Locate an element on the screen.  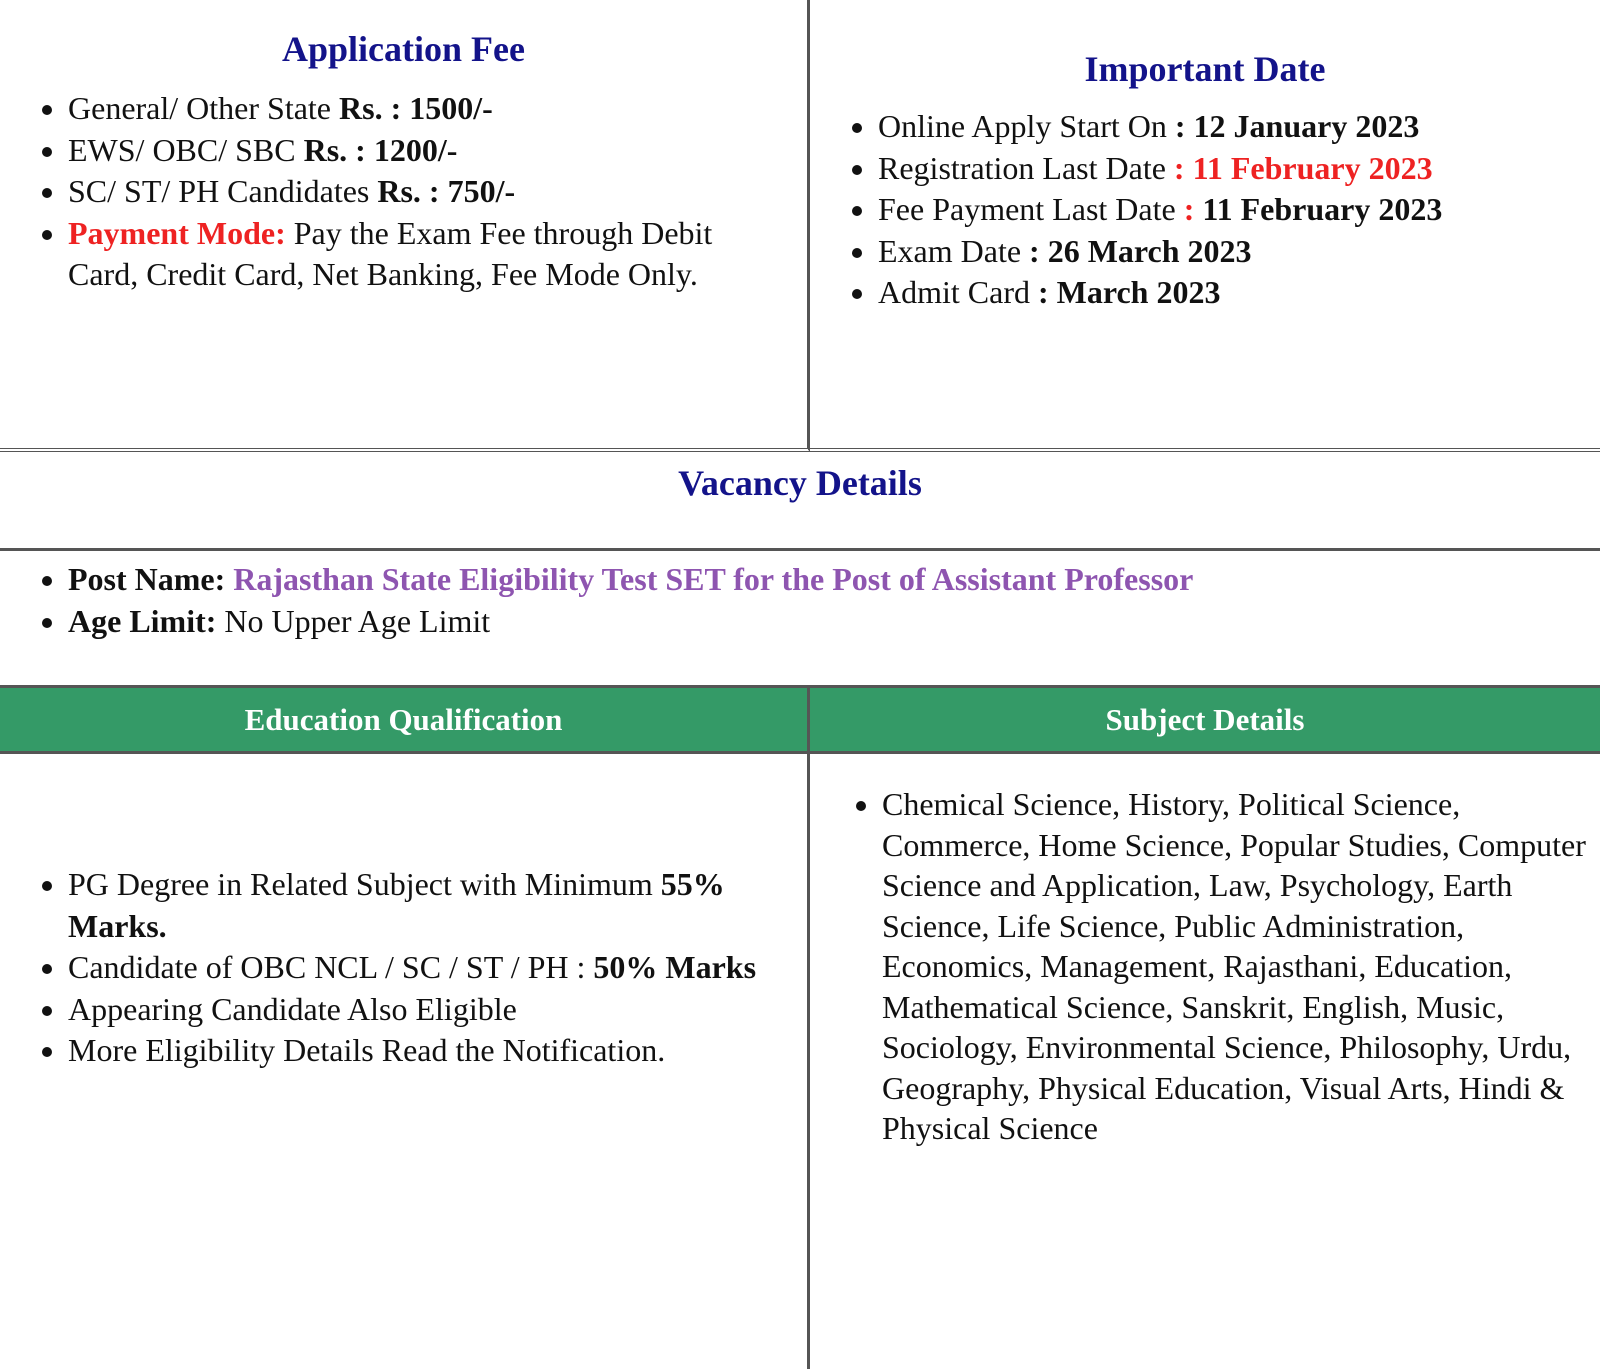
fee-item: SC/ ST/ PH Candidates Rs. : 750/- is located at coordinates (437, 192).